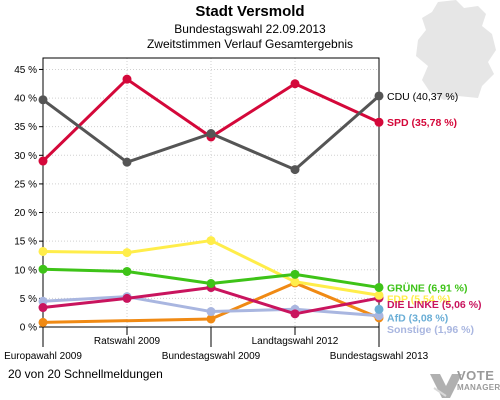 The image size is (500, 400). Describe the element at coordinates (456, 50) in the screenshot. I see `germany-map-icon` at that location.